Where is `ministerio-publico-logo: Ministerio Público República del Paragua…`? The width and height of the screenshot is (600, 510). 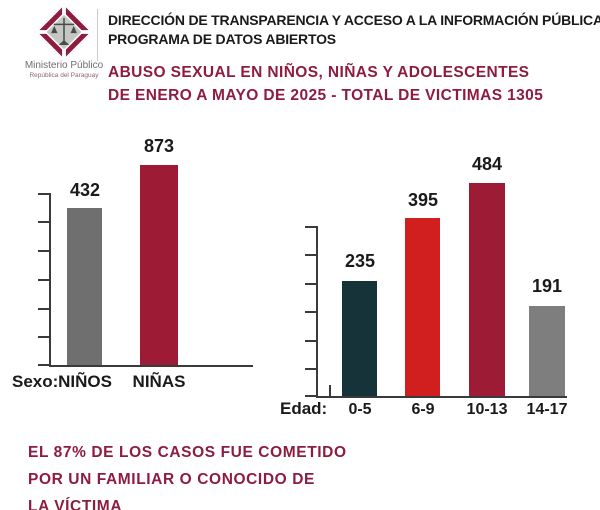 ministerio-publico-logo: Ministerio Público República del Paragua… is located at coordinates (64, 42).